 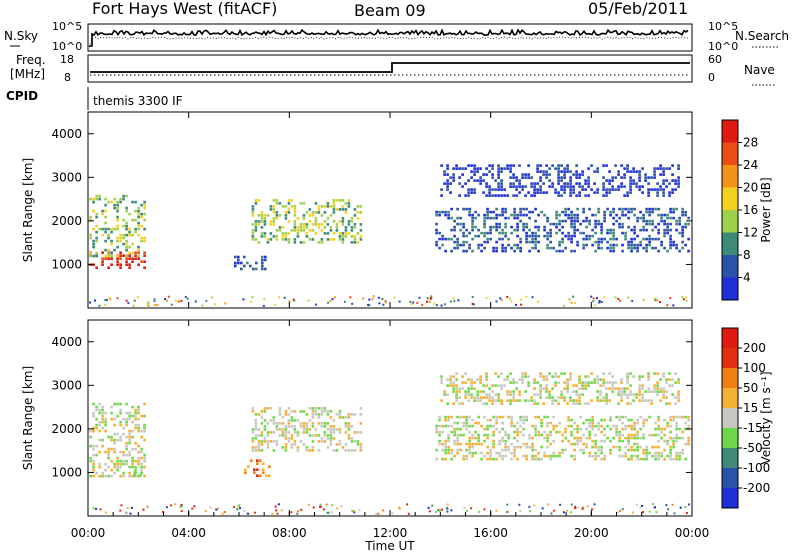 I want to click on velocity-colorbar-tick-label: 50, so click(x=750, y=388).